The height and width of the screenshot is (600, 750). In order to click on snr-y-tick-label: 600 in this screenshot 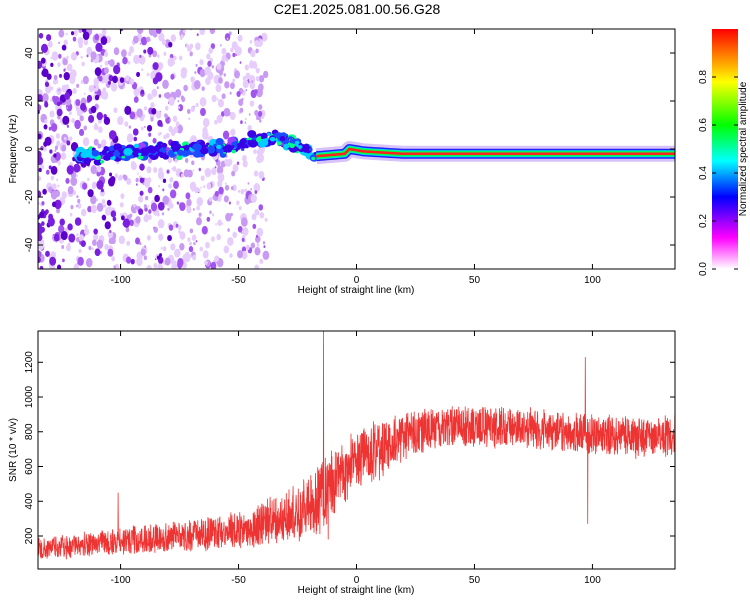, I will do `click(29, 466)`.